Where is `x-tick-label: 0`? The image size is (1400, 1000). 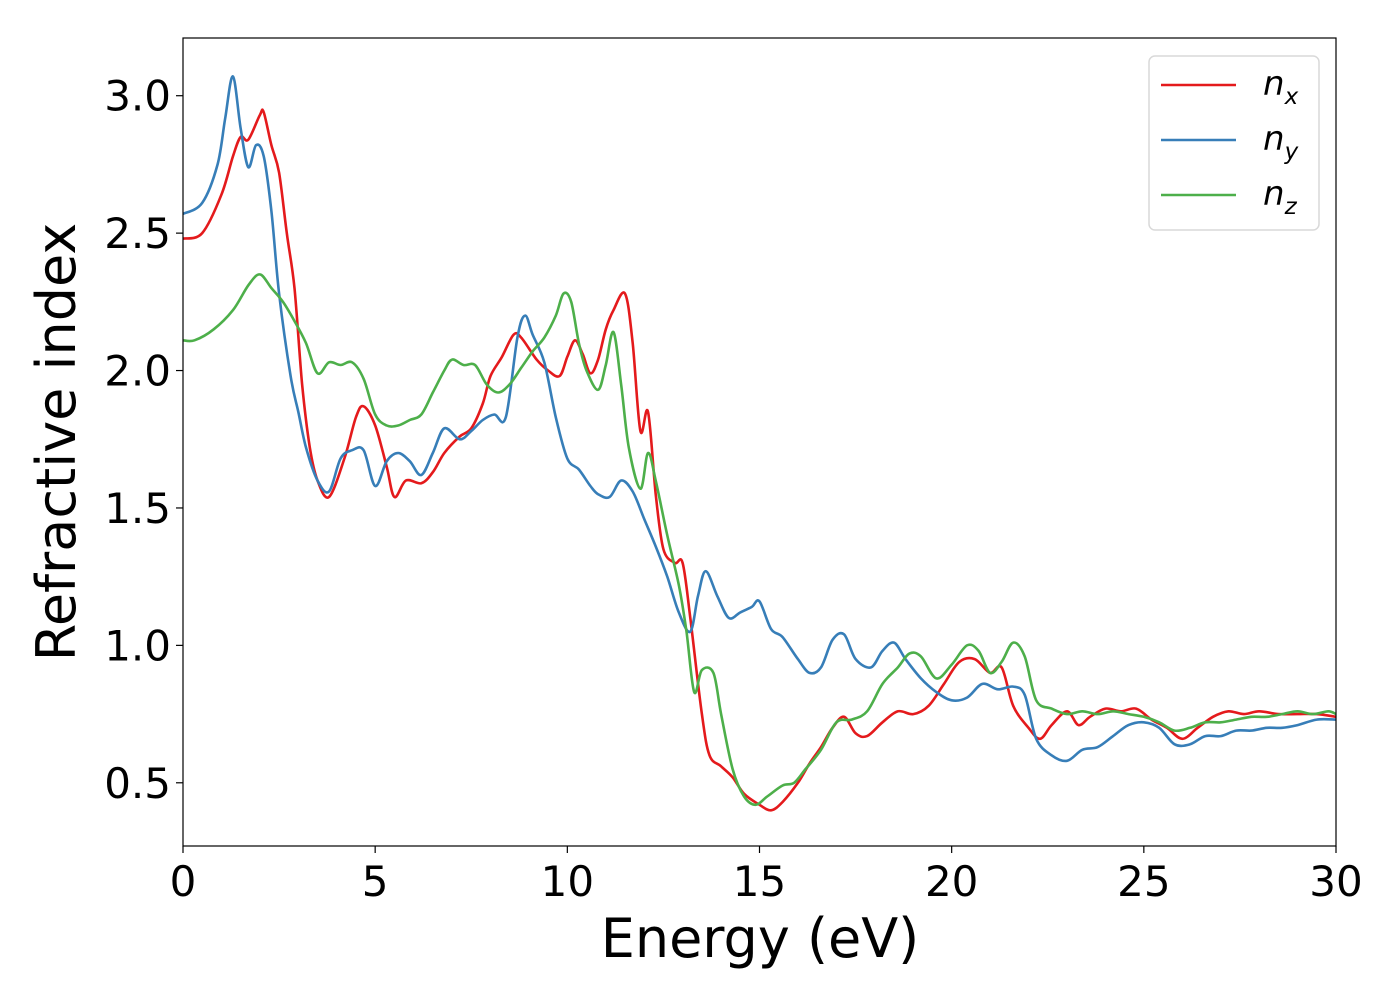 x-tick-label: 0 is located at coordinates (183, 881).